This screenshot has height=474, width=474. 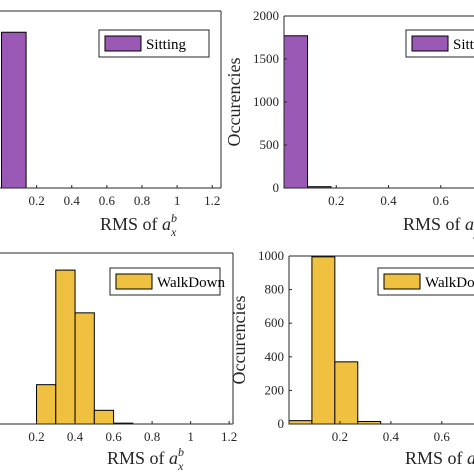 I want to click on y-tick-label: 600, so click(x=275, y=322).